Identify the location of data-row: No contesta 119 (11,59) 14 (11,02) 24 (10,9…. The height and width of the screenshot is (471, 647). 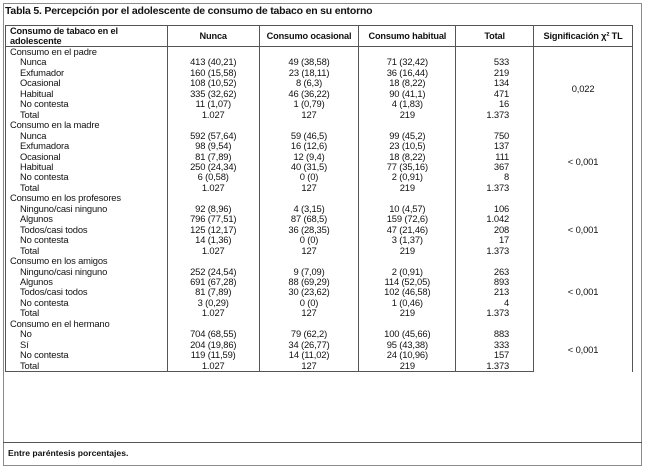
(319, 355).